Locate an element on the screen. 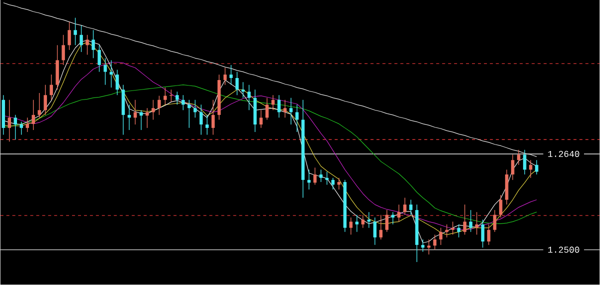 This screenshot has height=285, width=600. y-tick-label: 1.2640 is located at coordinates (564, 154).